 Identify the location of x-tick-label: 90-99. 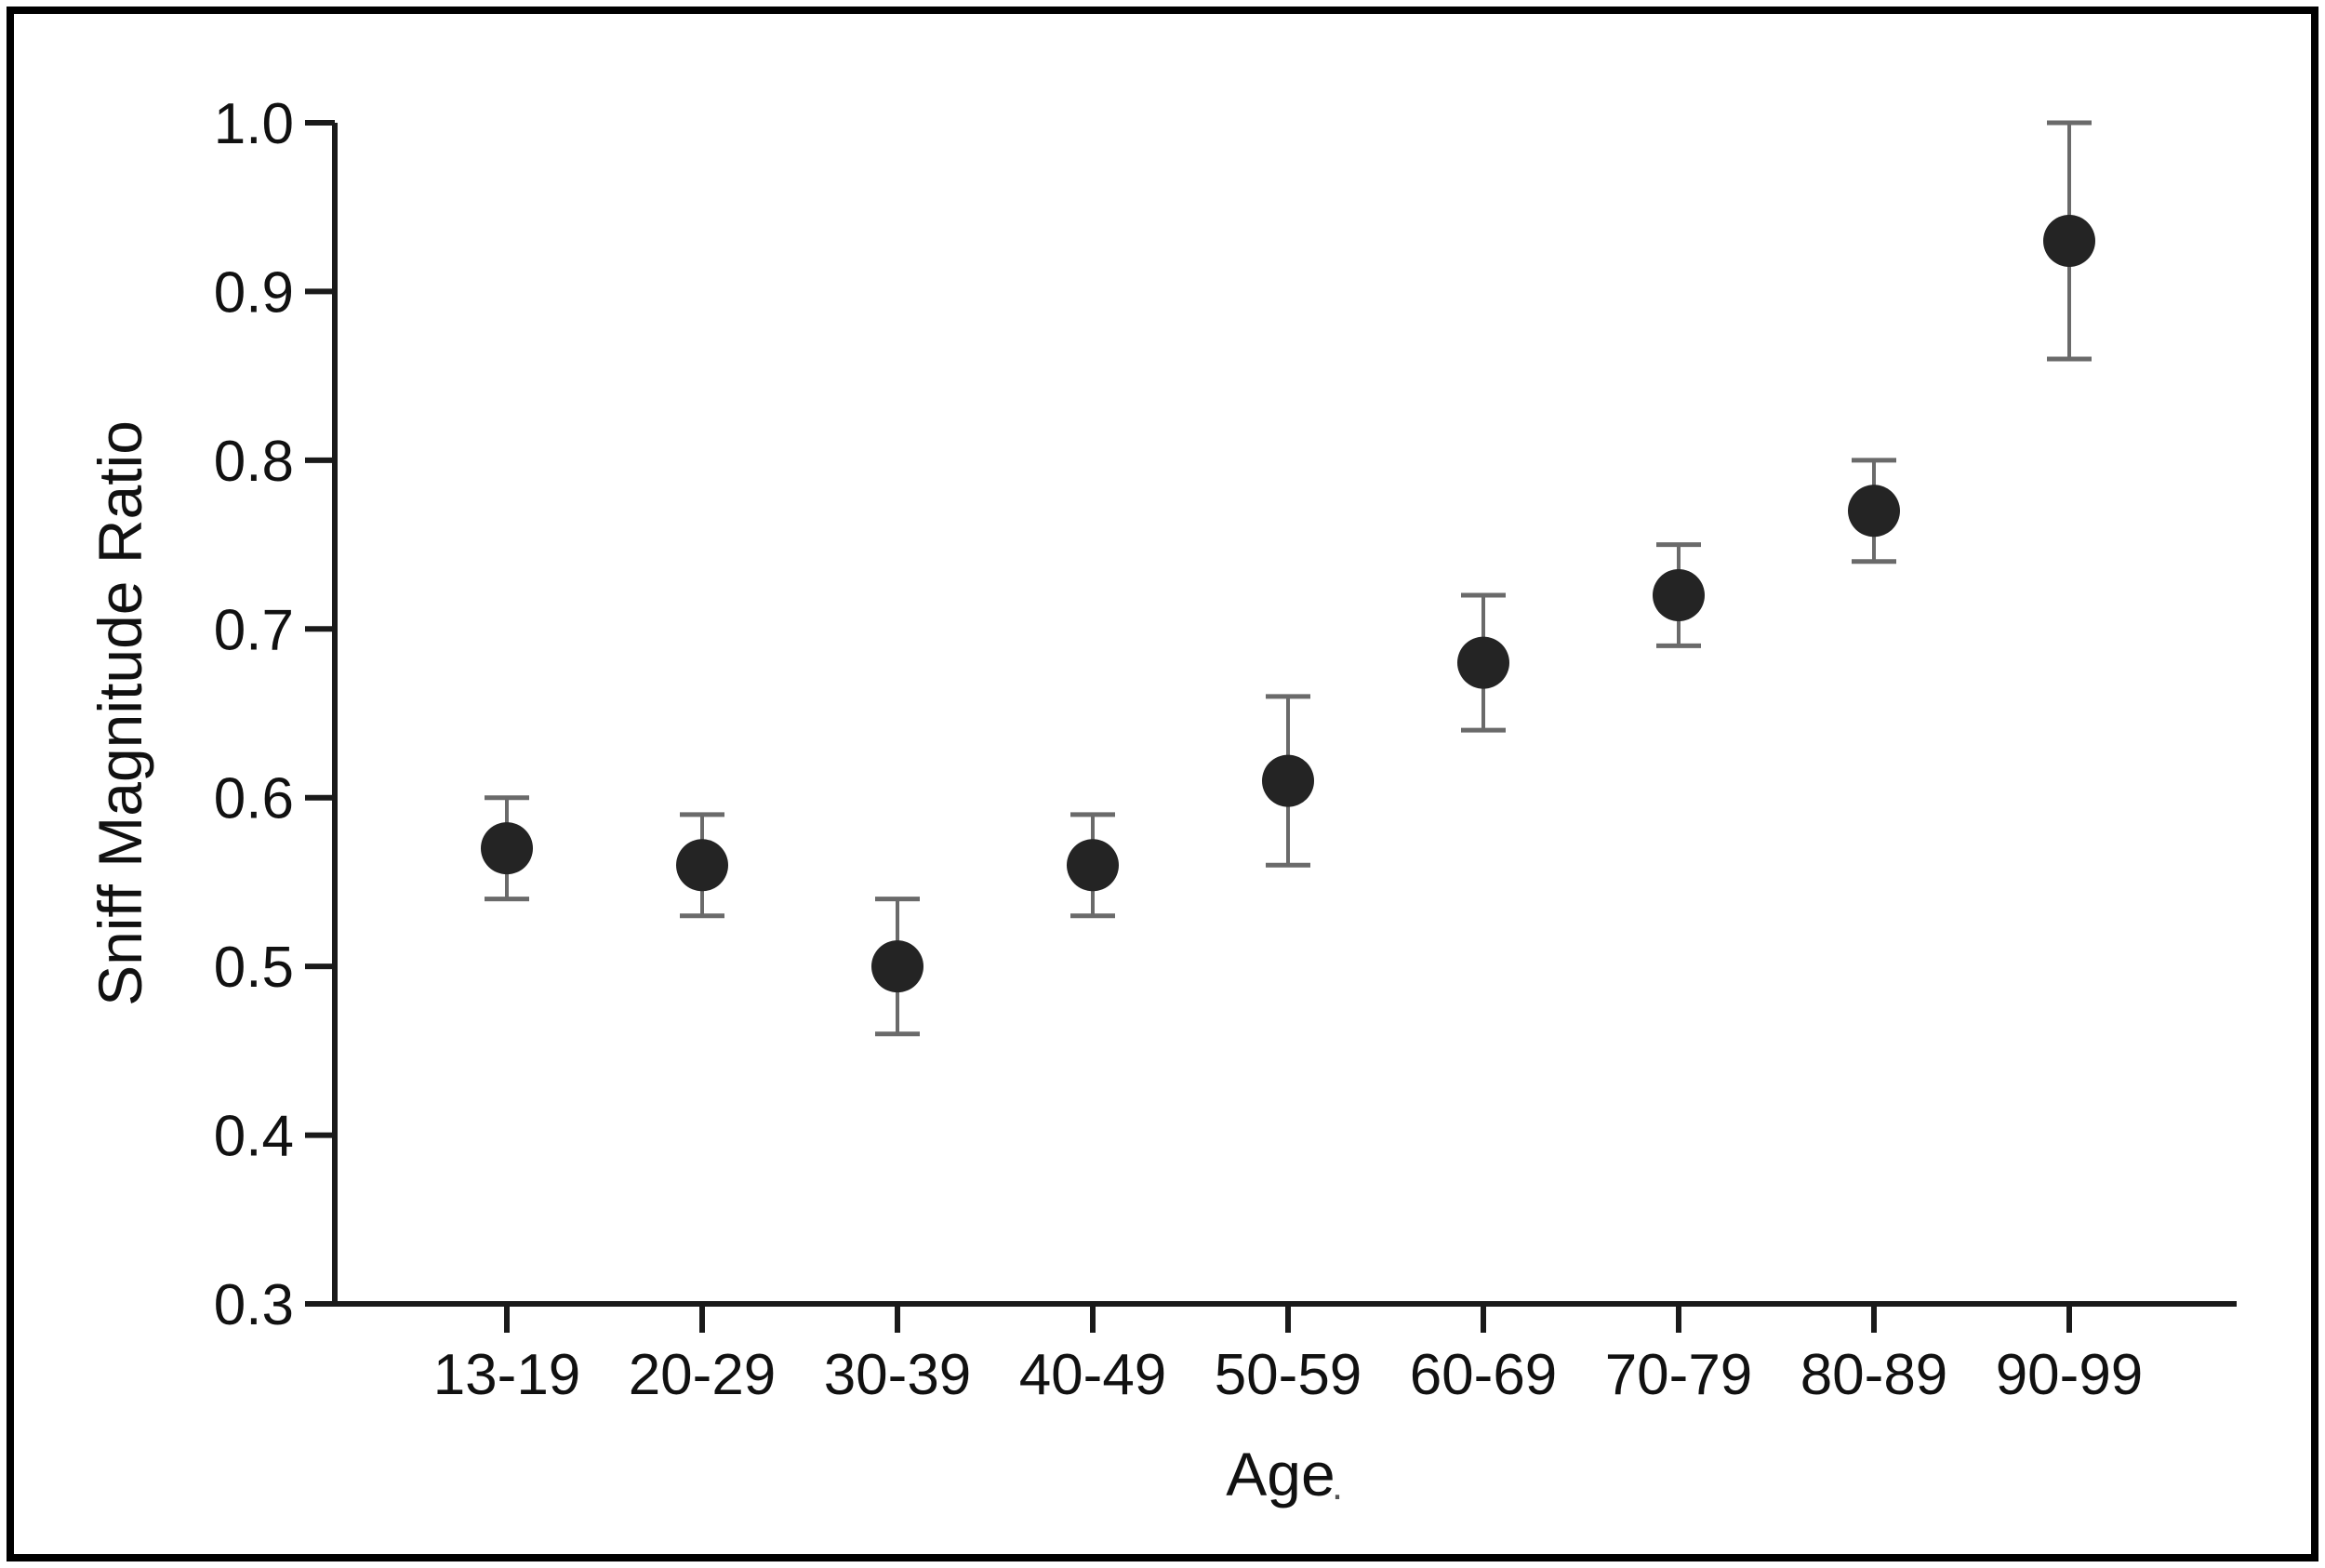
(2070, 1375).